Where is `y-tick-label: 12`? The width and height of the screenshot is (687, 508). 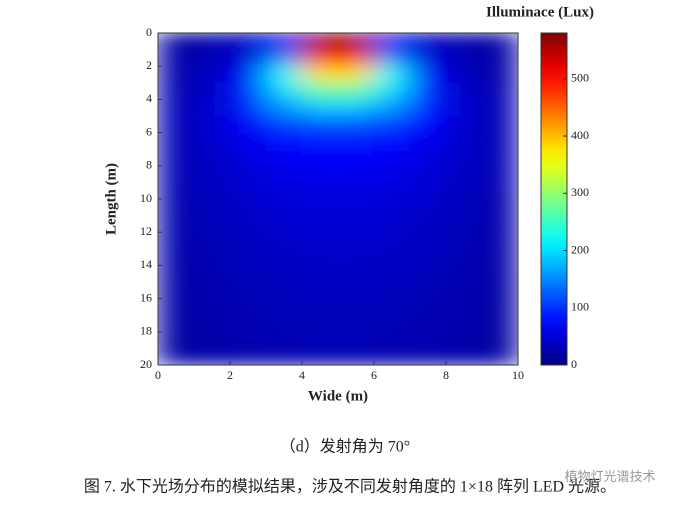
y-tick-label: 12 is located at coordinates (146, 231).